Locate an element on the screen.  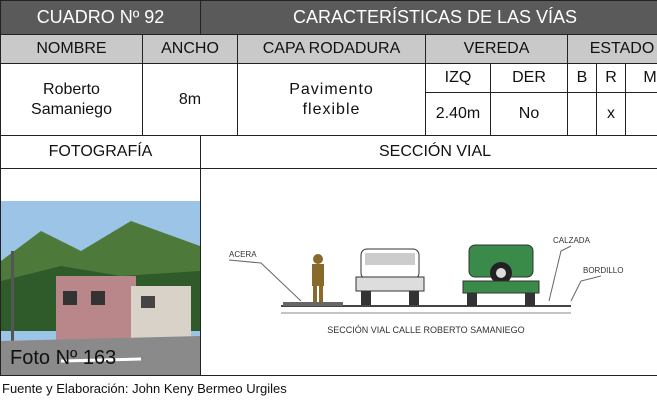
column-header: ESTADO is located at coordinates (612, 49).